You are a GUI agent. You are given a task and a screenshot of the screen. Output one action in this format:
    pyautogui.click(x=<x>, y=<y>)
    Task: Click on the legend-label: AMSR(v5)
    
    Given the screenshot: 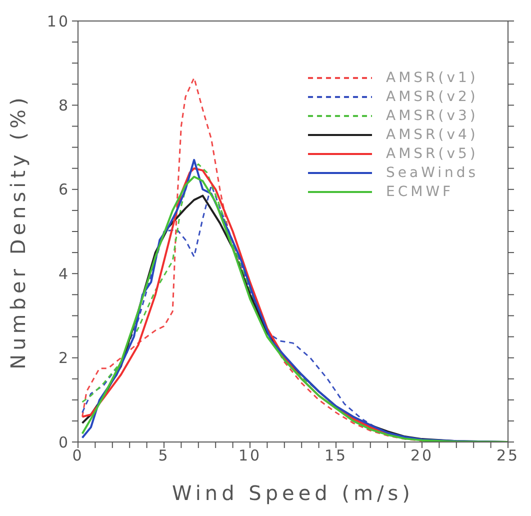 What is the action you would take?
    pyautogui.click(x=432, y=154)
    